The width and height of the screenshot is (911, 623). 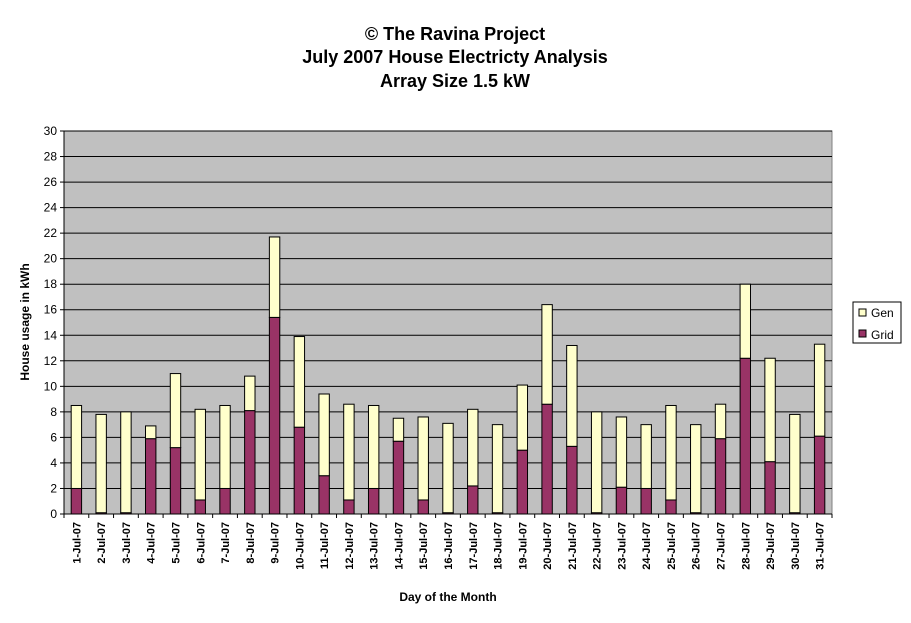 I want to click on legend-swatch-gen, so click(x=862, y=312).